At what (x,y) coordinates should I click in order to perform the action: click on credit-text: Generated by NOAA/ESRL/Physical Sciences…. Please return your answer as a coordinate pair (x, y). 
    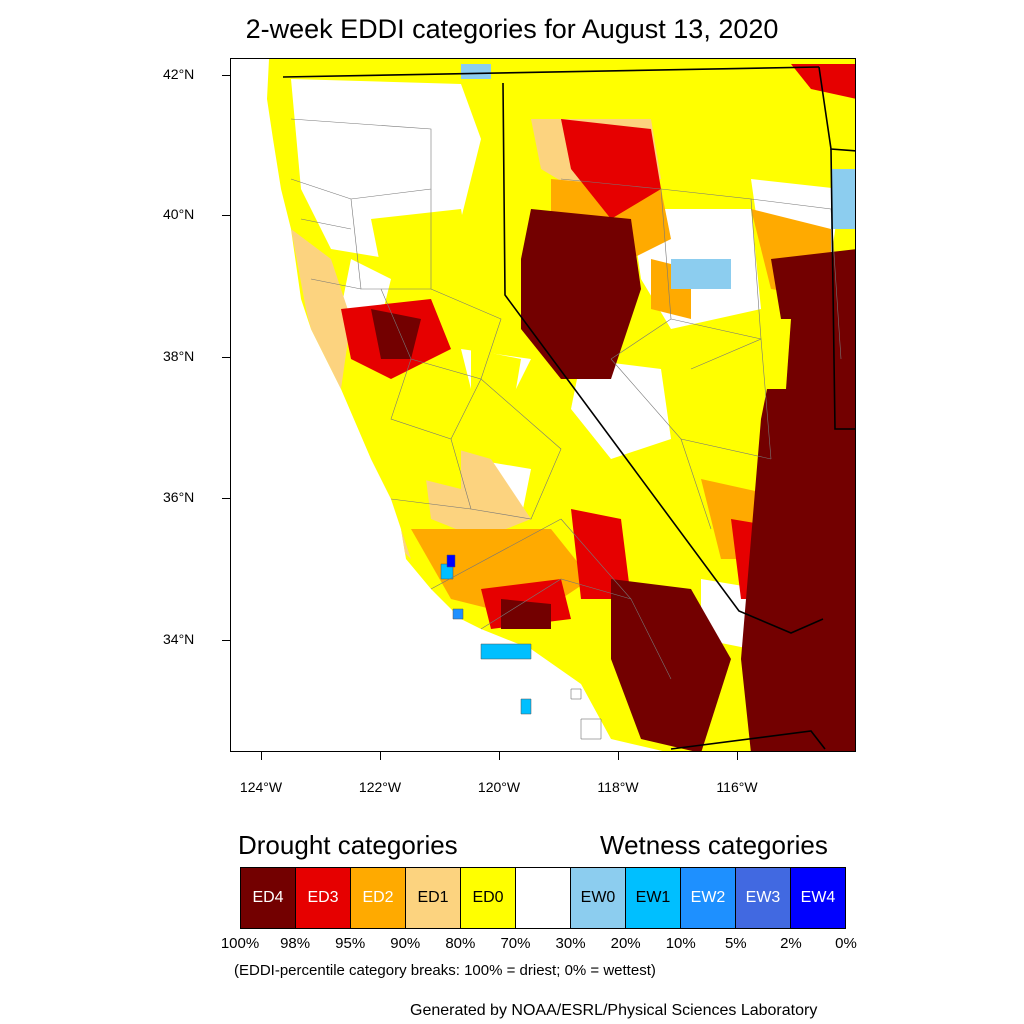
    Looking at the image, I should click on (614, 1010).